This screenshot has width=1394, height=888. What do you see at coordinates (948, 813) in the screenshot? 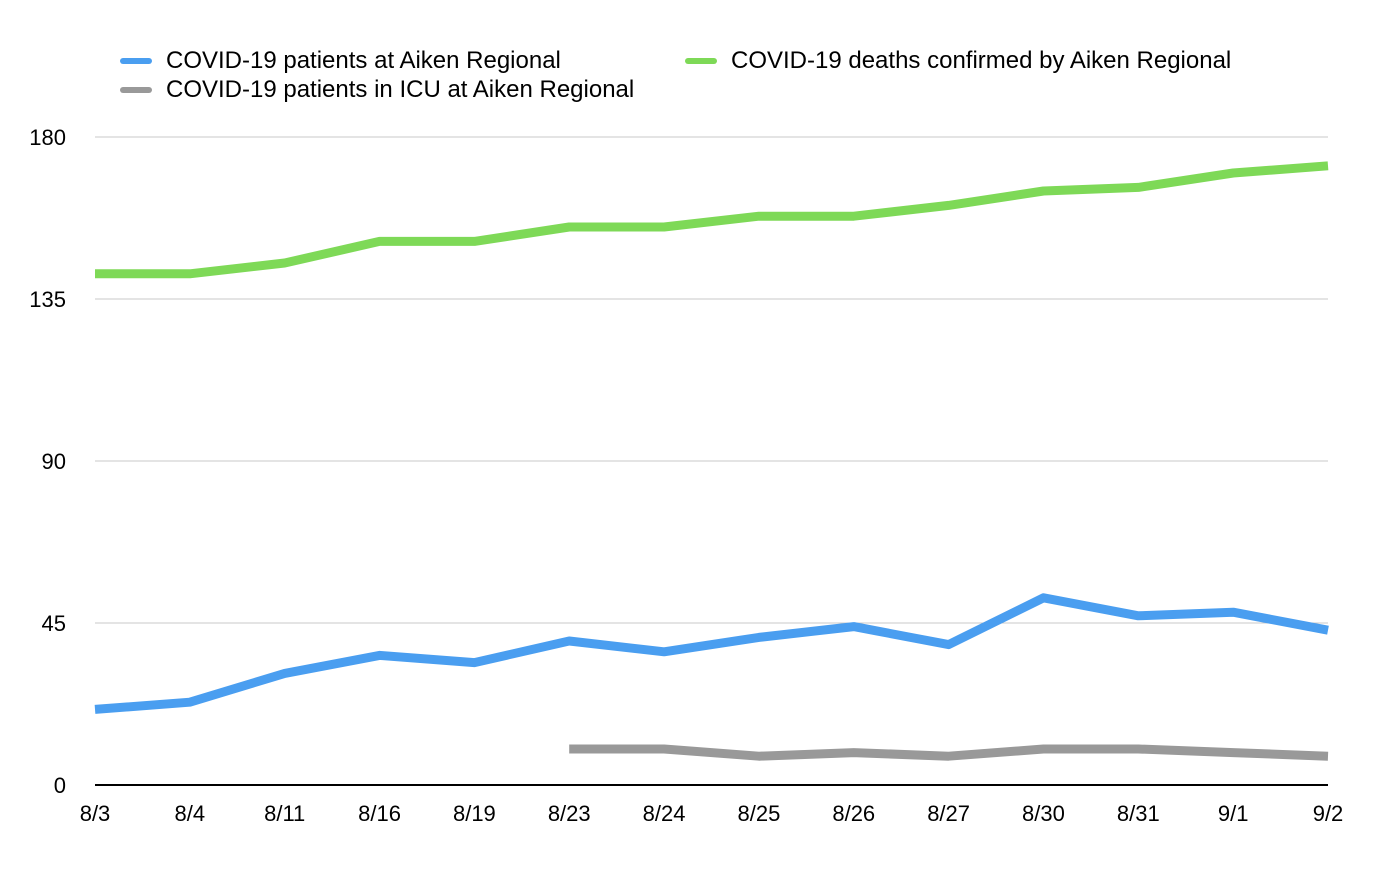
I see `x-tick-label: 8/27` at bounding box center [948, 813].